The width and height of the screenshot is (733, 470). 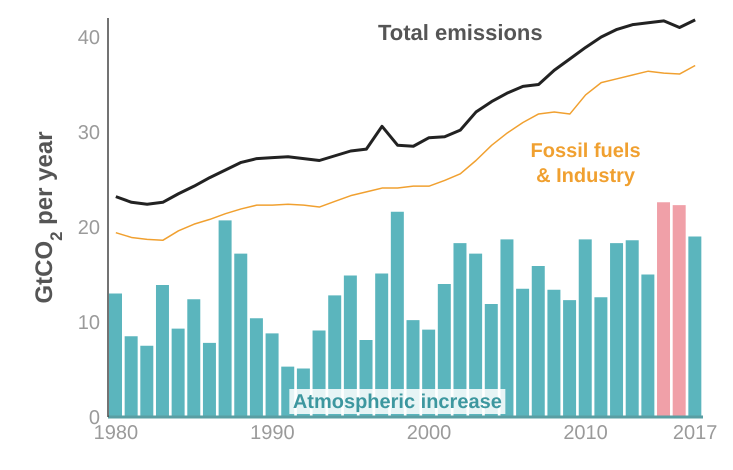 What do you see at coordinates (695, 433) in the screenshot?
I see `x-tick-label: 2017` at bounding box center [695, 433].